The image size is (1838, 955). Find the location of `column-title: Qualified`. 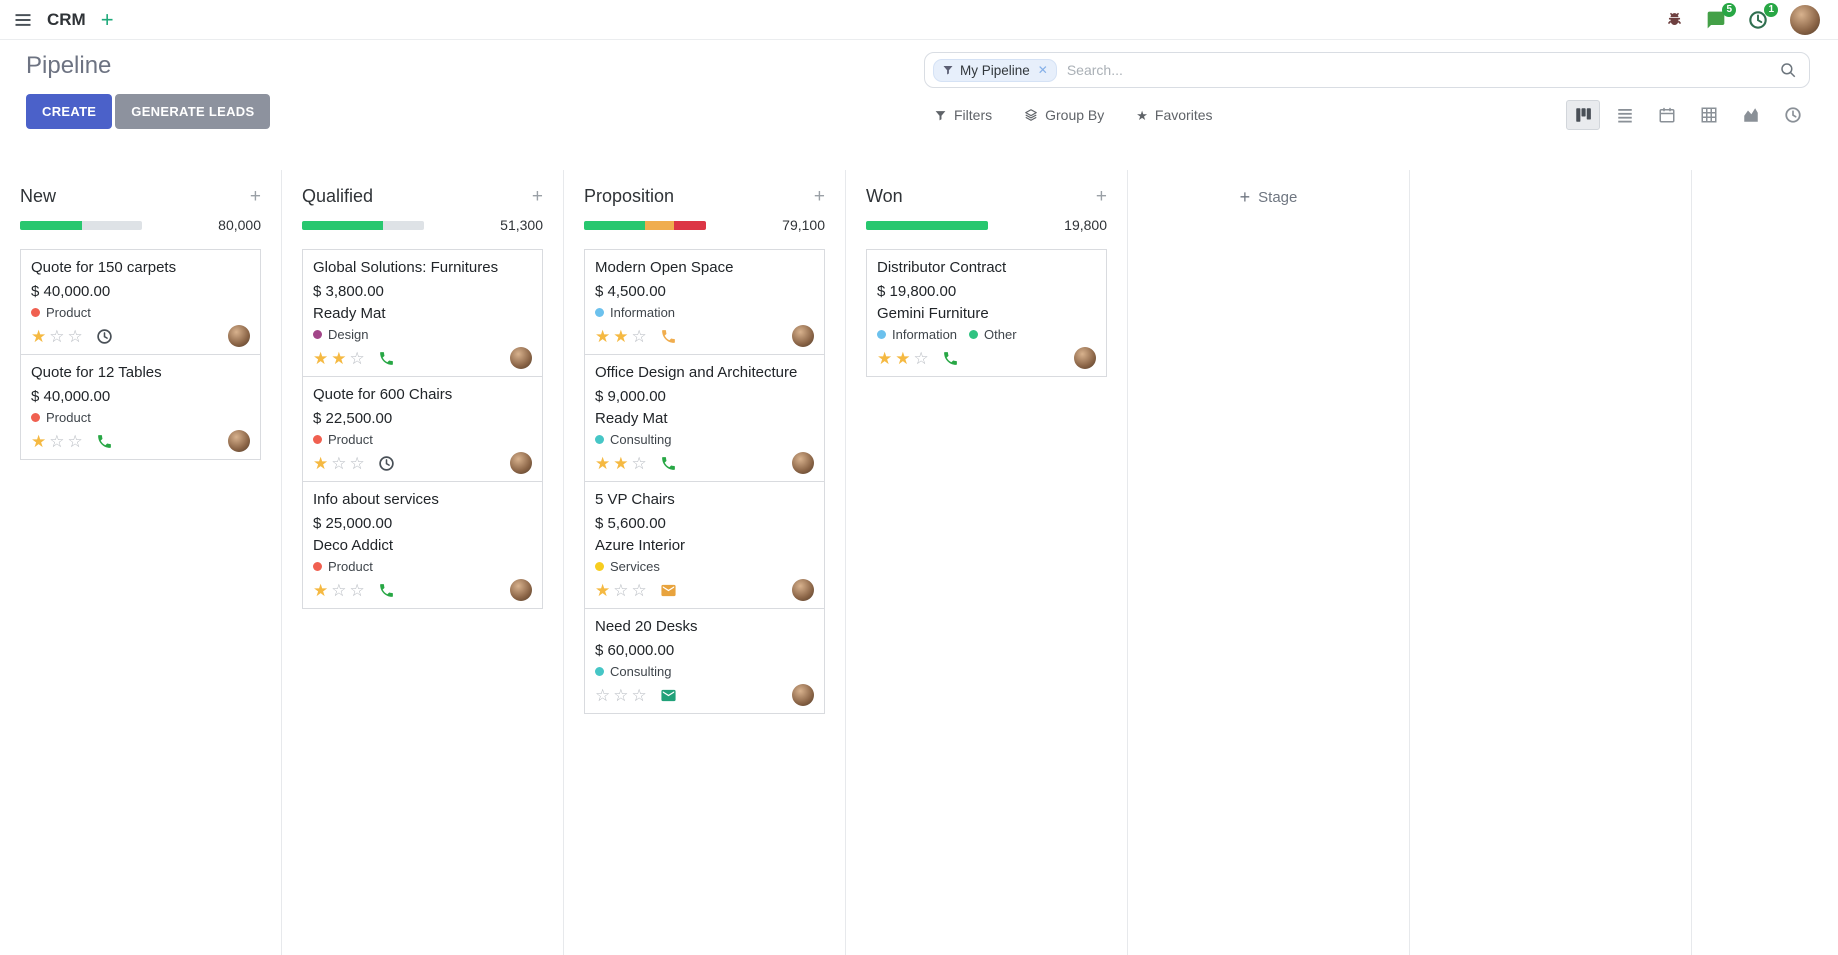

column-title: Qualified is located at coordinates (338, 196).